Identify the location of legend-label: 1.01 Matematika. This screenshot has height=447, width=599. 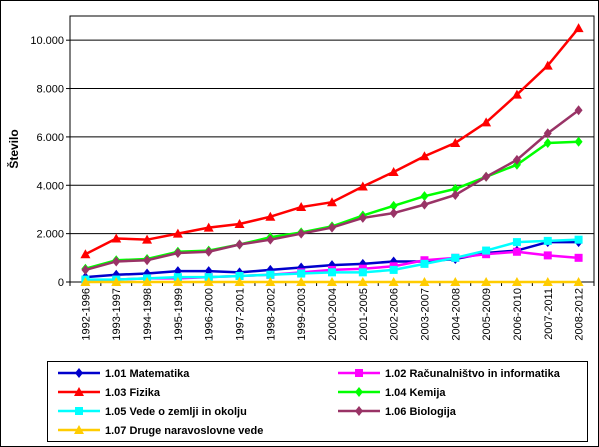
(147, 374).